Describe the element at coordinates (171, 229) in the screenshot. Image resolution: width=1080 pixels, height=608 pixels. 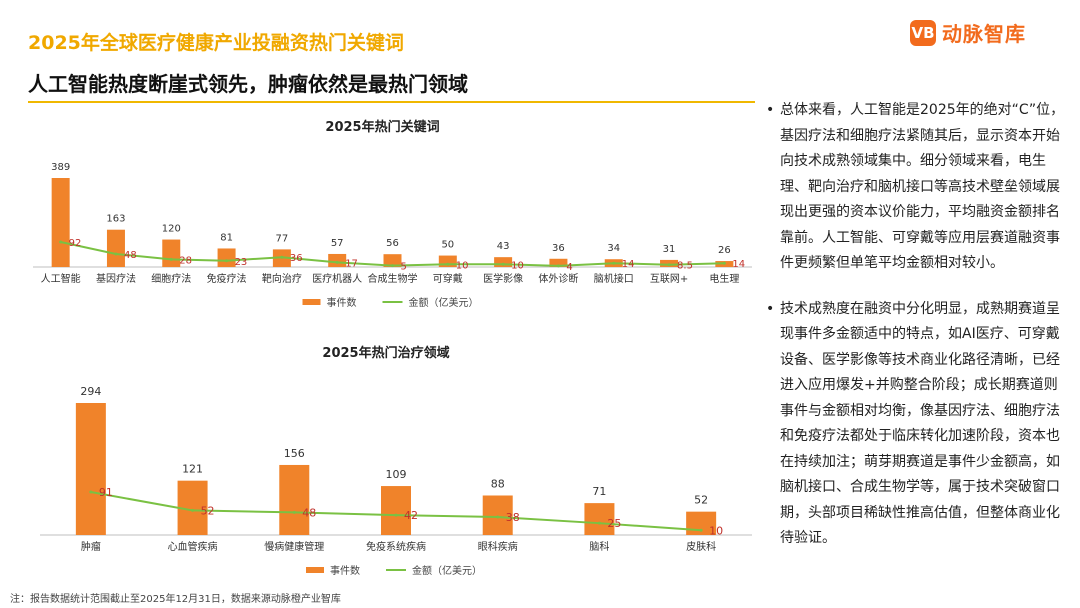
I see `bar-value-label: 120` at that location.